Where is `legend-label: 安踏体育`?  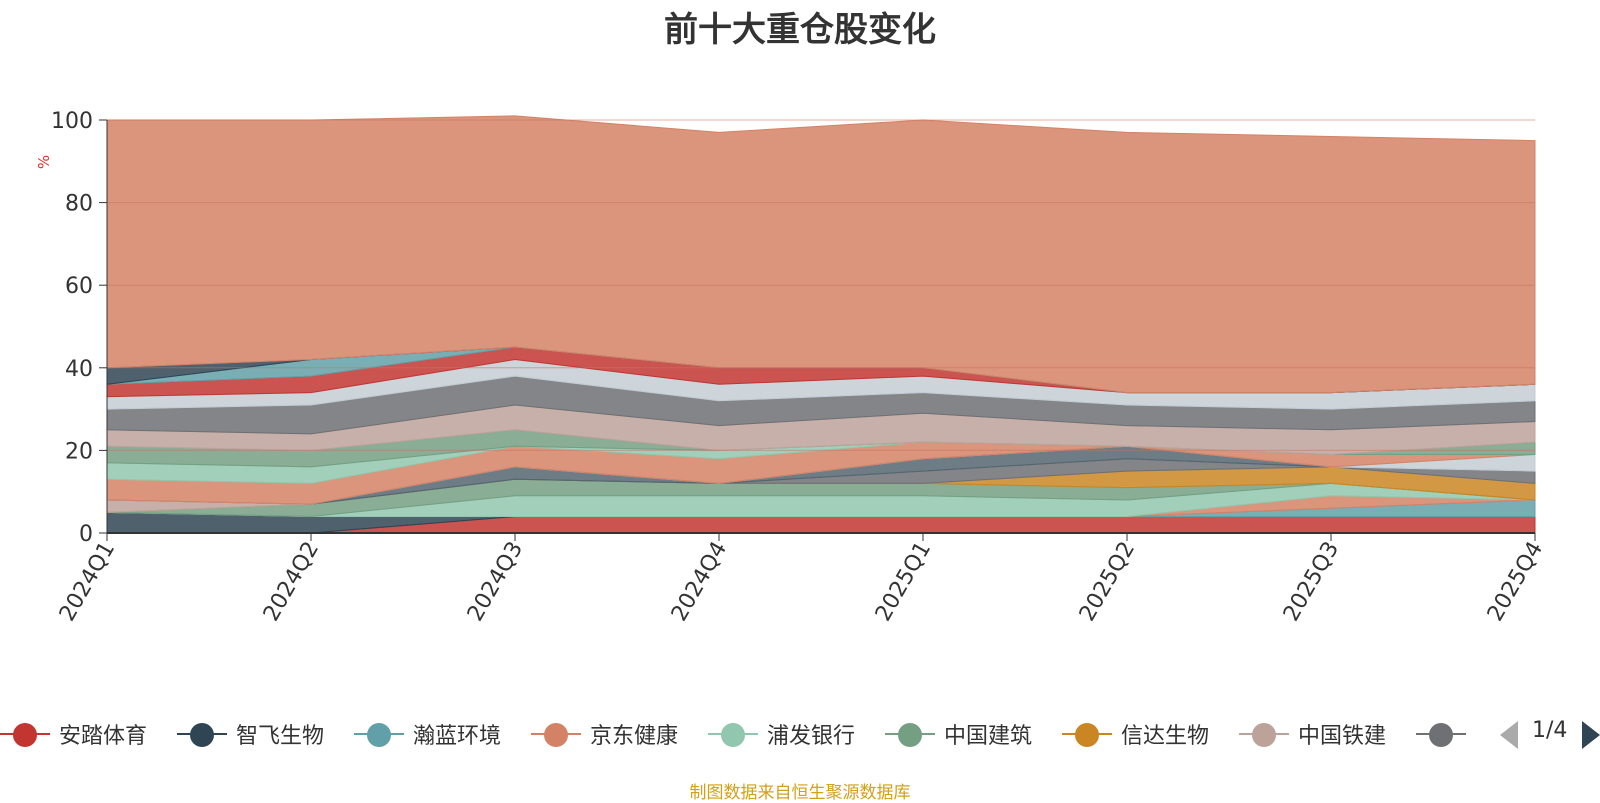
legend-label: 安踏体育 is located at coordinates (103, 736).